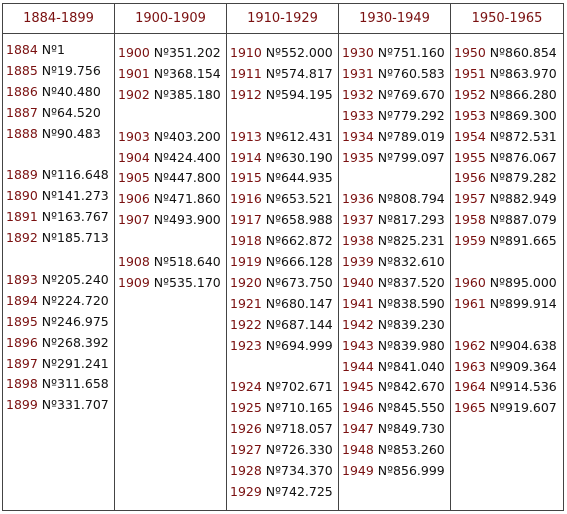 This screenshot has height=514, width=567. What do you see at coordinates (22, 196) in the screenshot?
I see `year-label: 1890` at bounding box center [22, 196].